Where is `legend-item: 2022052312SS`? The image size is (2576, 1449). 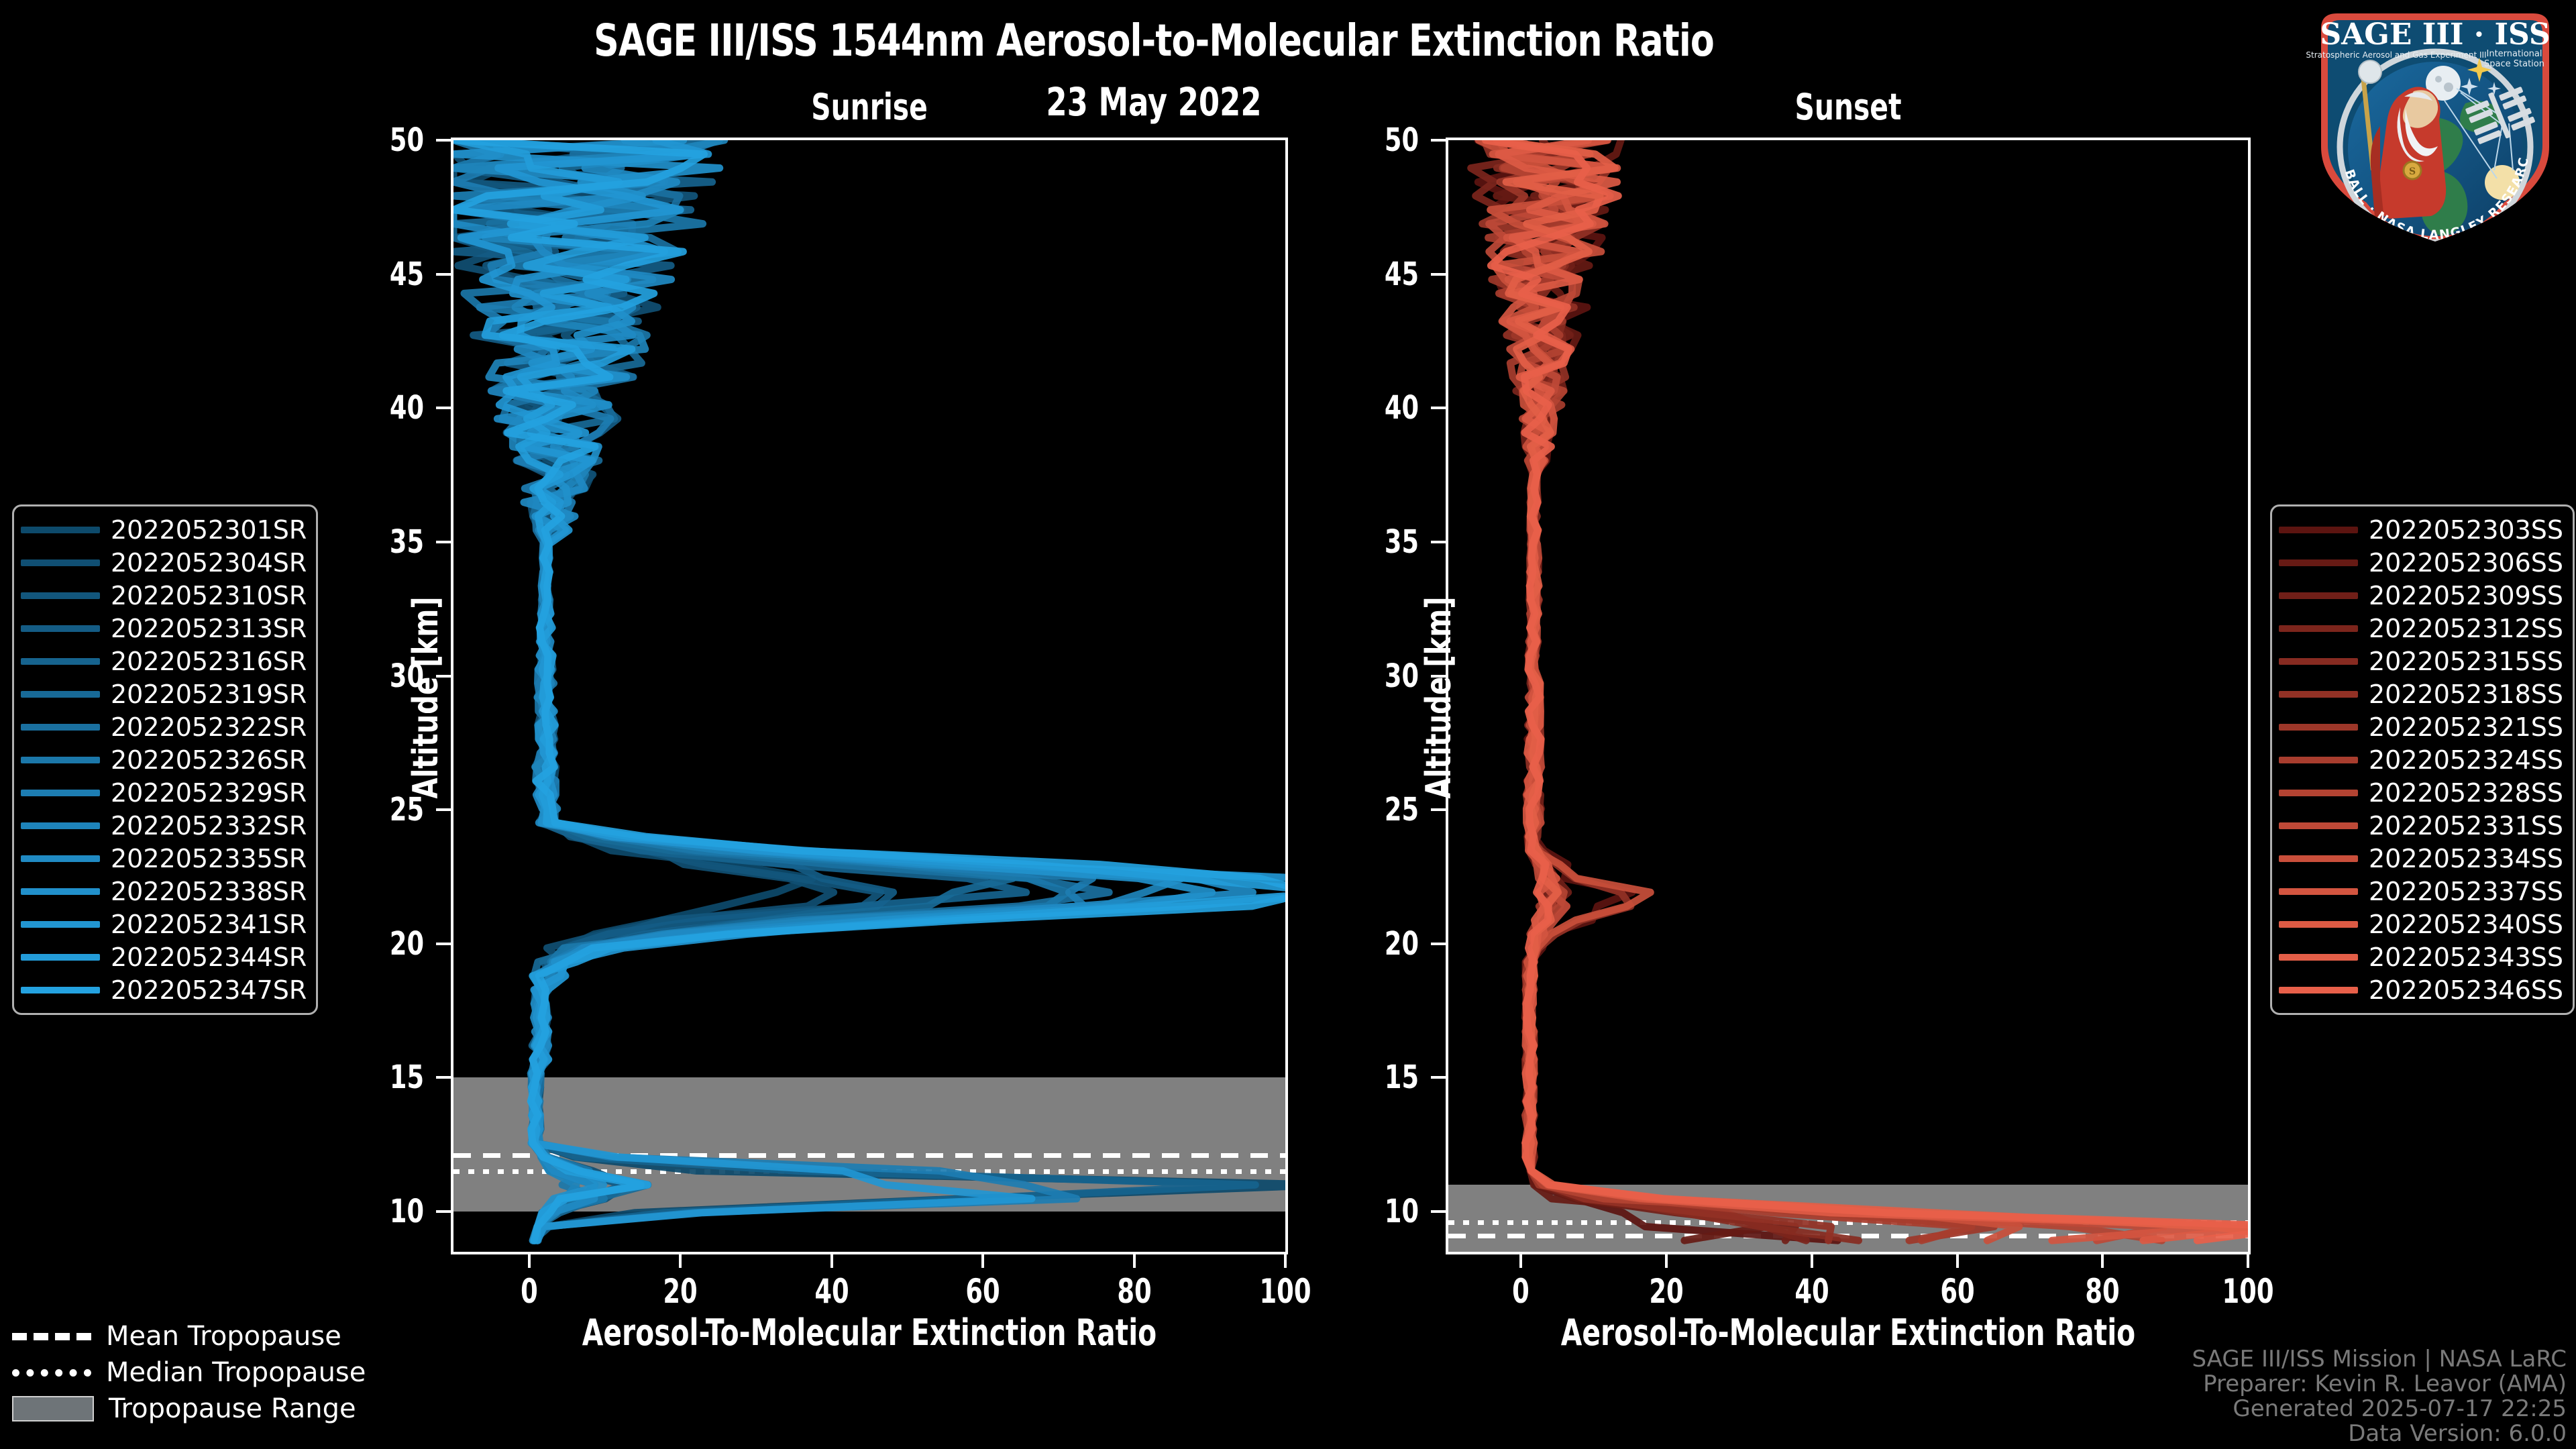 legend-item: 2022052312SS is located at coordinates (2421, 628).